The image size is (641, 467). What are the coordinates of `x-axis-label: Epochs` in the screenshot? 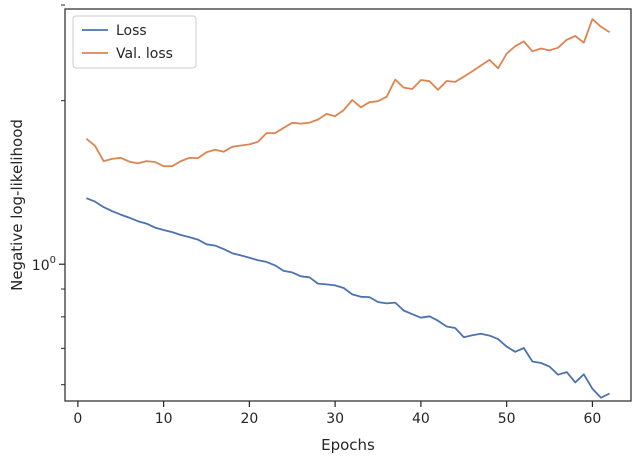 It's located at (348, 445).